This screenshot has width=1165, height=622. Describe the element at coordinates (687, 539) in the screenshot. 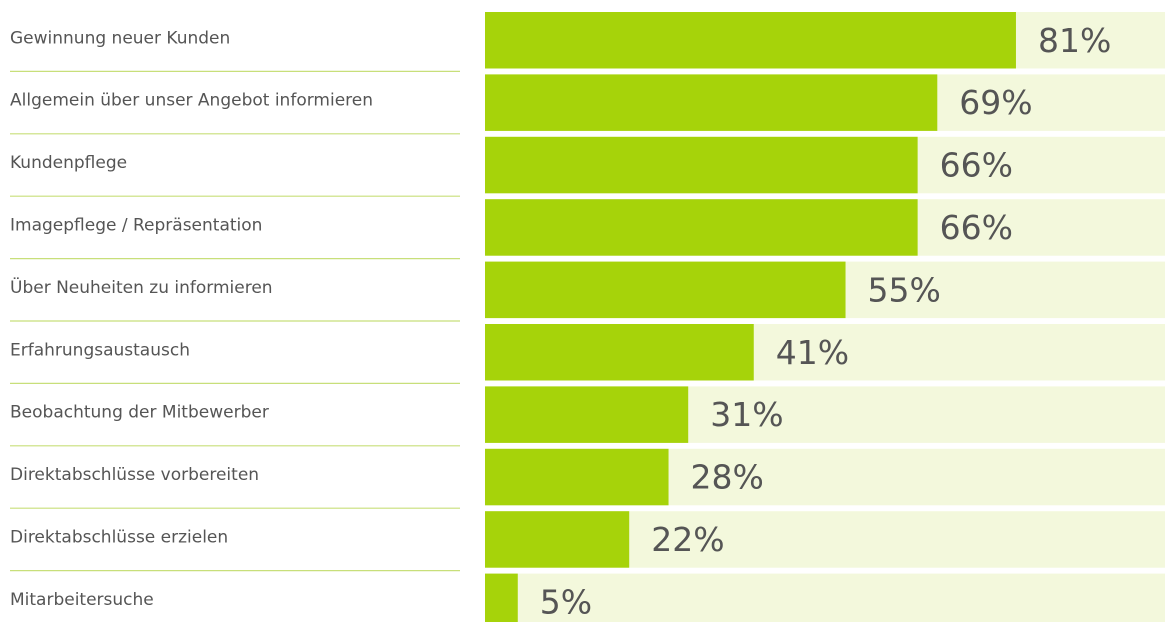

I see `value-label: 22%` at that location.